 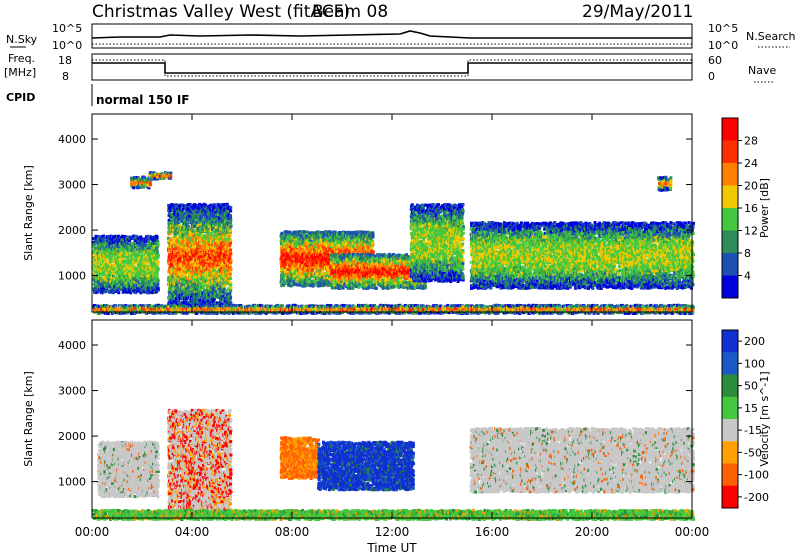 I want to click on noise-tick-bottom-left: 10^0, so click(x=67, y=45).